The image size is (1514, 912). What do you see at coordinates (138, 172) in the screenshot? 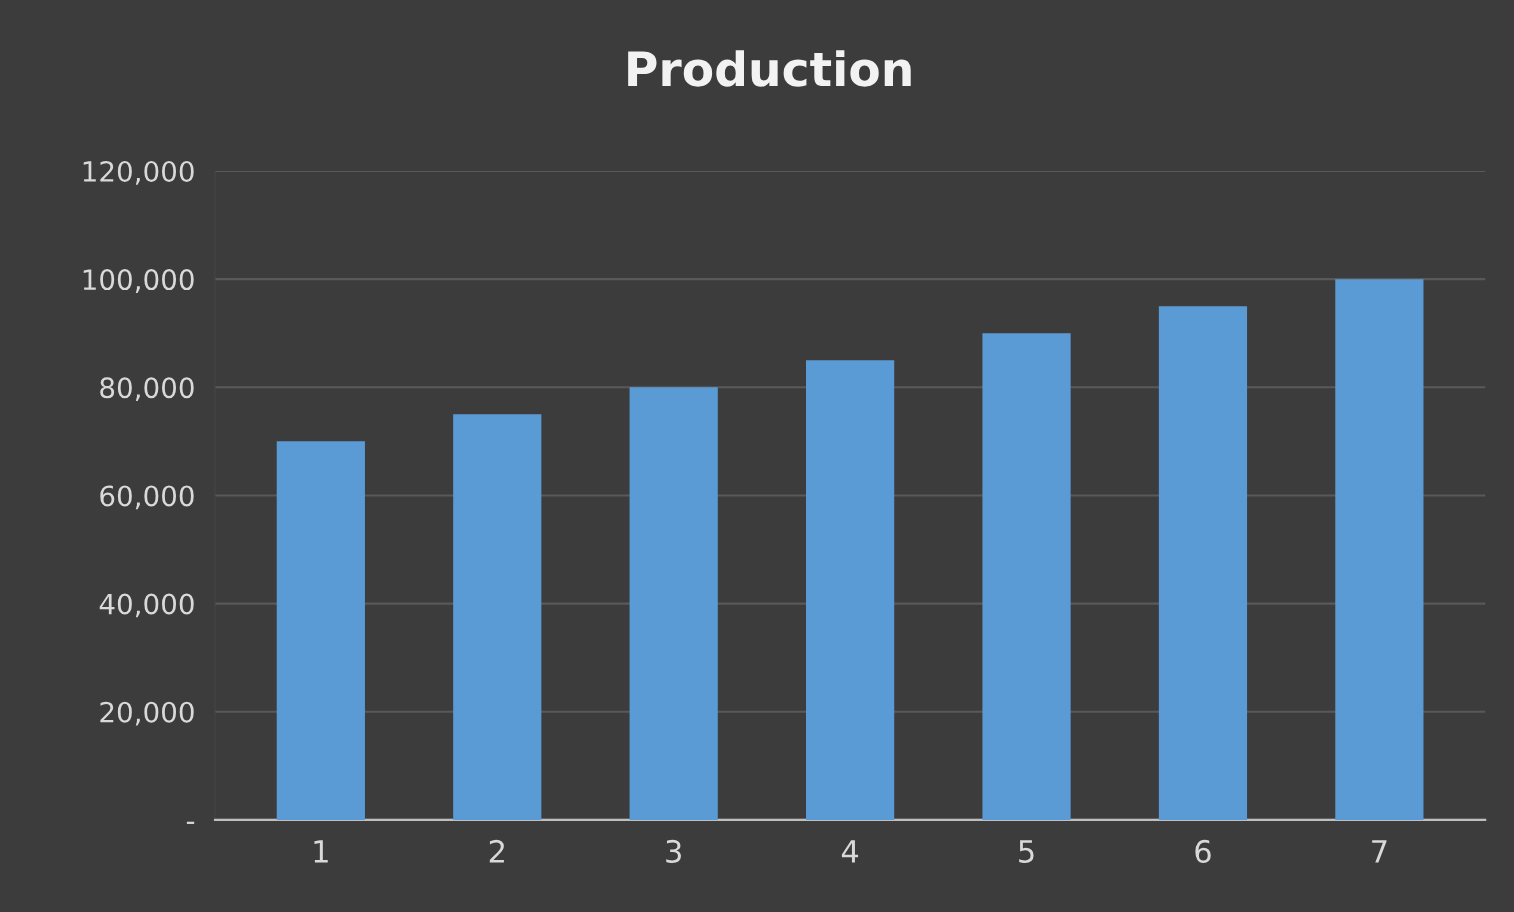
I see `y-tick-label: 120,000` at bounding box center [138, 172].